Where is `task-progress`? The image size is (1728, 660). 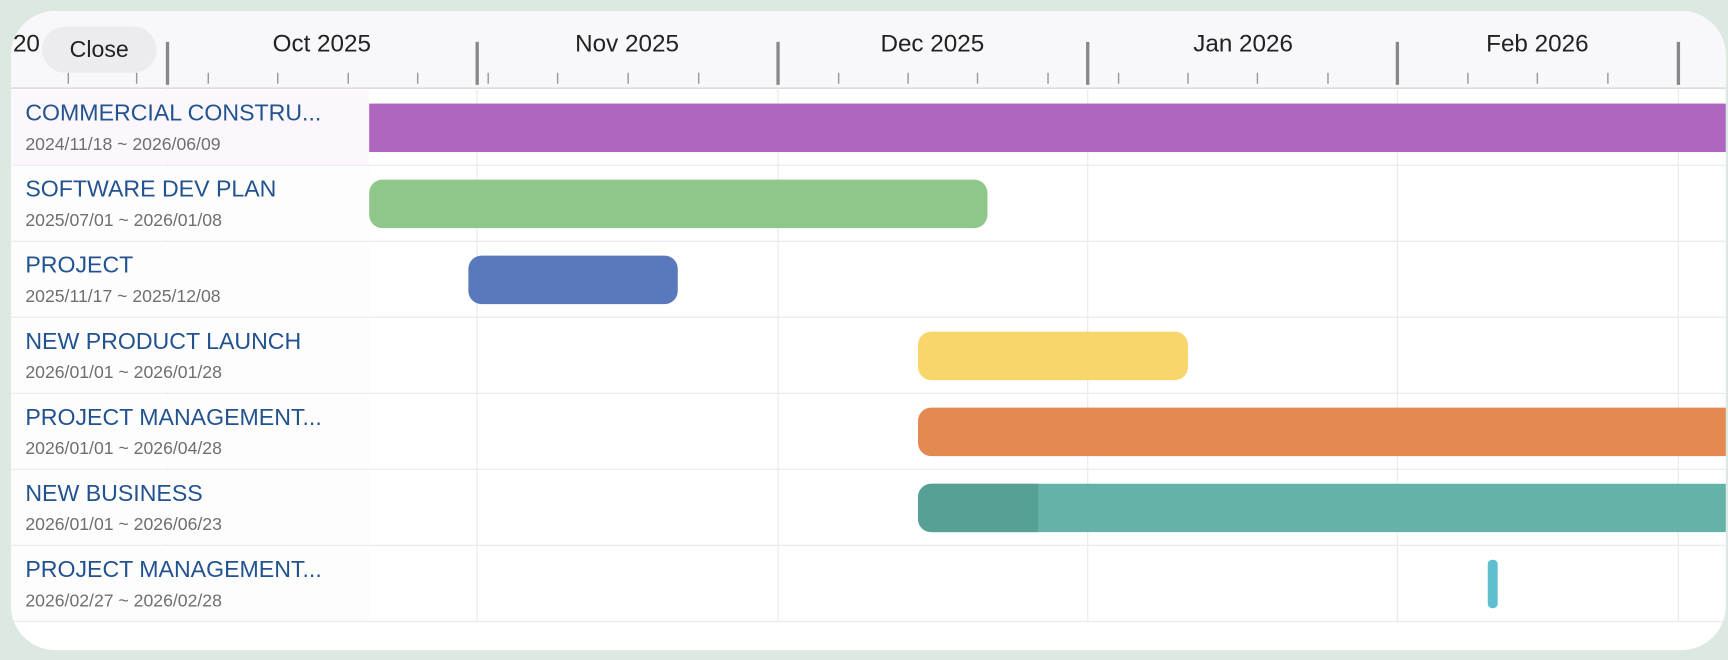 task-progress is located at coordinates (978, 508).